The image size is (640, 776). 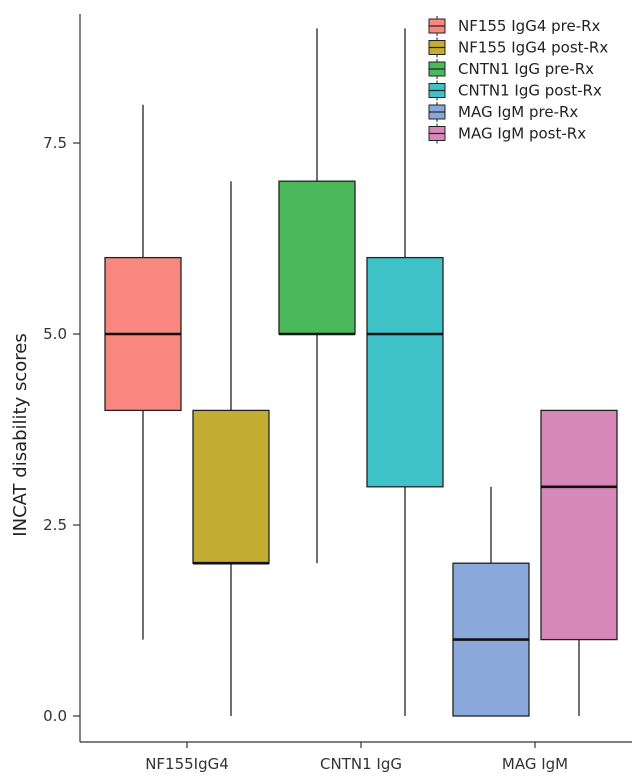 What do you see at coordinates (143, 372) in the screenshot?
I see `box-nf155-igg4-pre-rx` at bounding box center [143, 372].